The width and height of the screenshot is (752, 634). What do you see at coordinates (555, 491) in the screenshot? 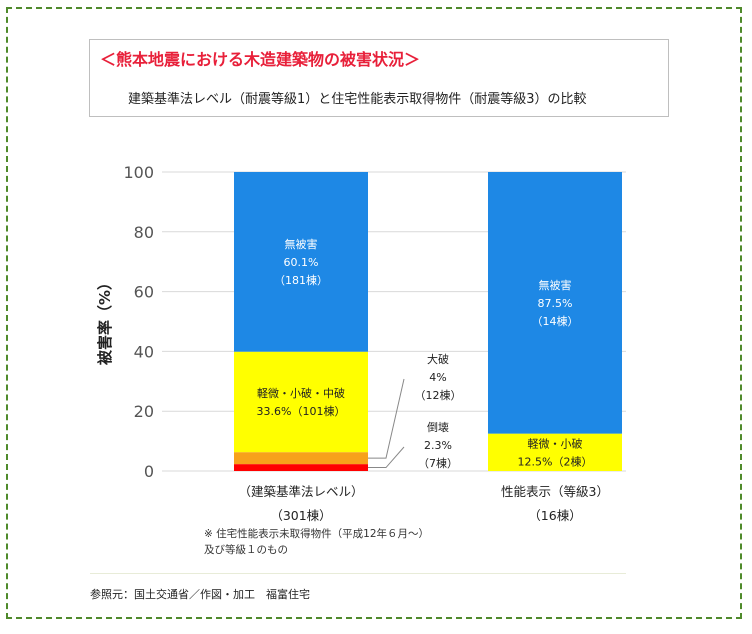
I see `x-category-label: 性能表示（等級3）` at bounding box center [555, 491].